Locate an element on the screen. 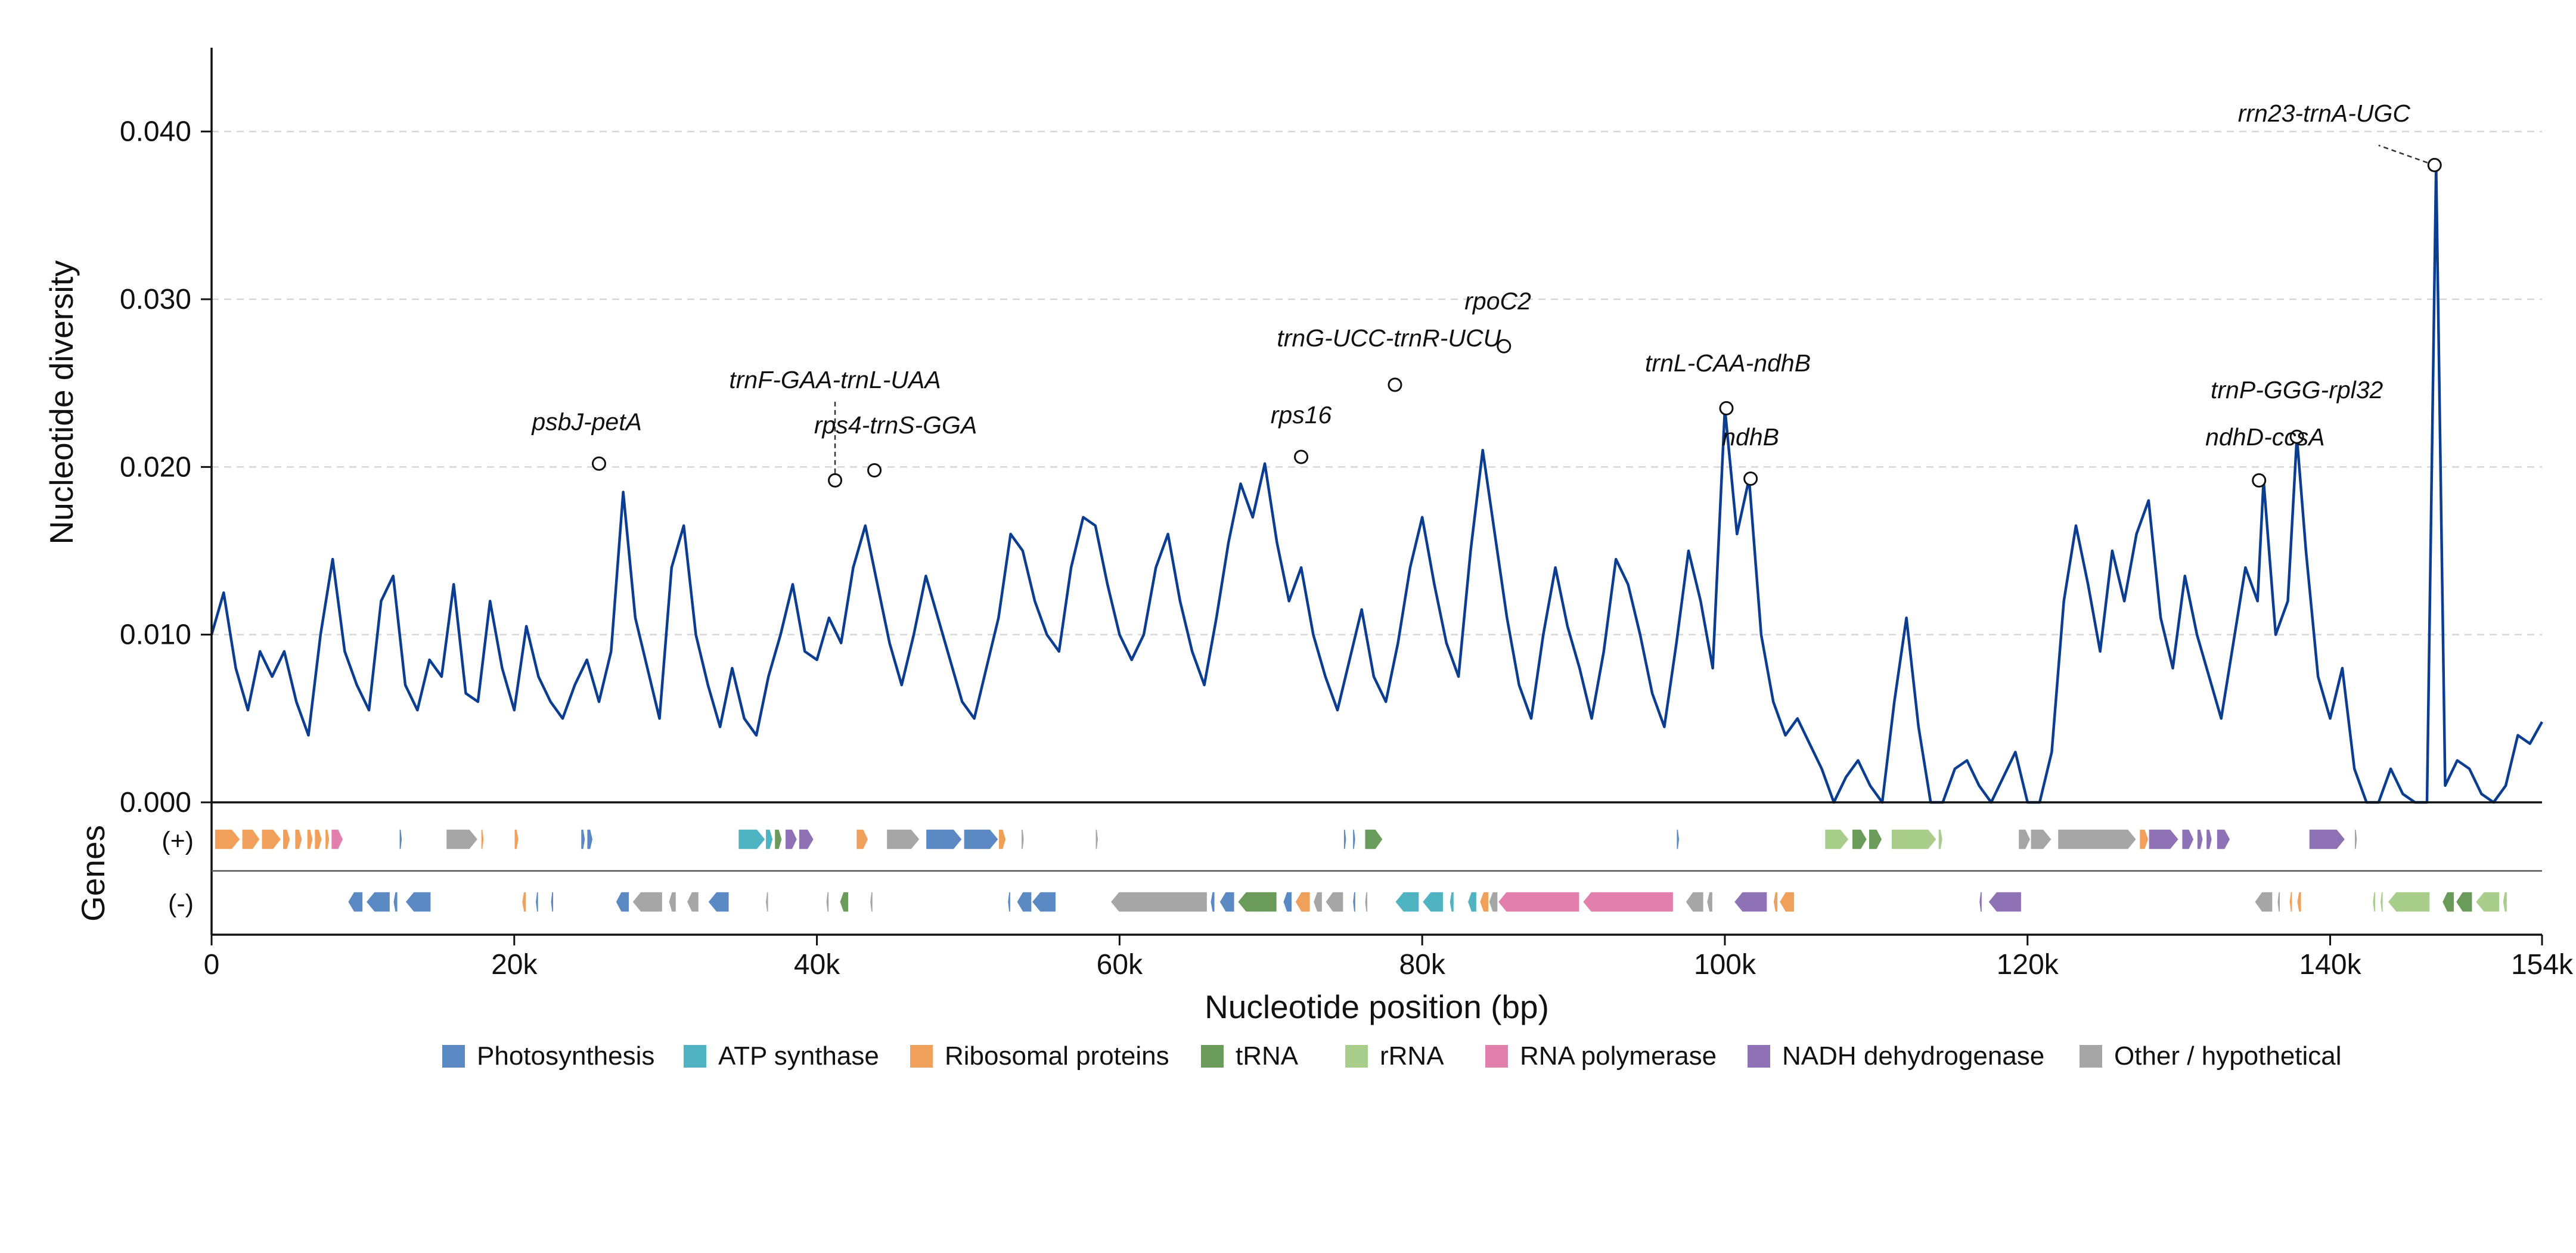 This screenshot has width=2576, height=1253. peak-label: trnL-CAA-ndhB is located at coordinates (1728, 363).